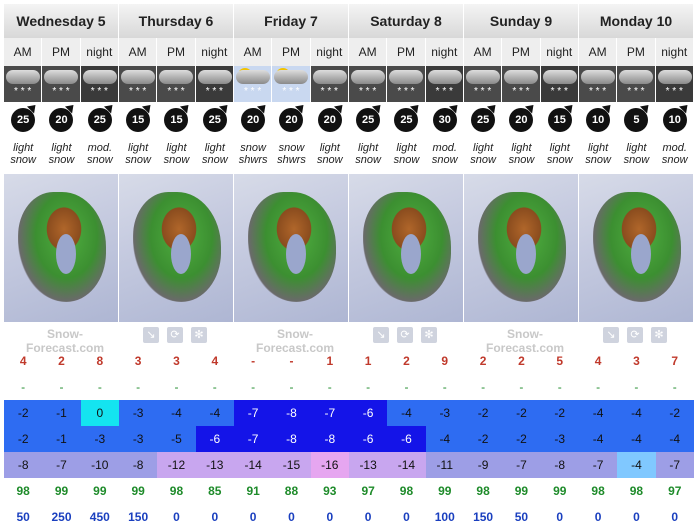 This screenshot has width=697, height=525. I want to click on humidity: 91, so click(253, 491).